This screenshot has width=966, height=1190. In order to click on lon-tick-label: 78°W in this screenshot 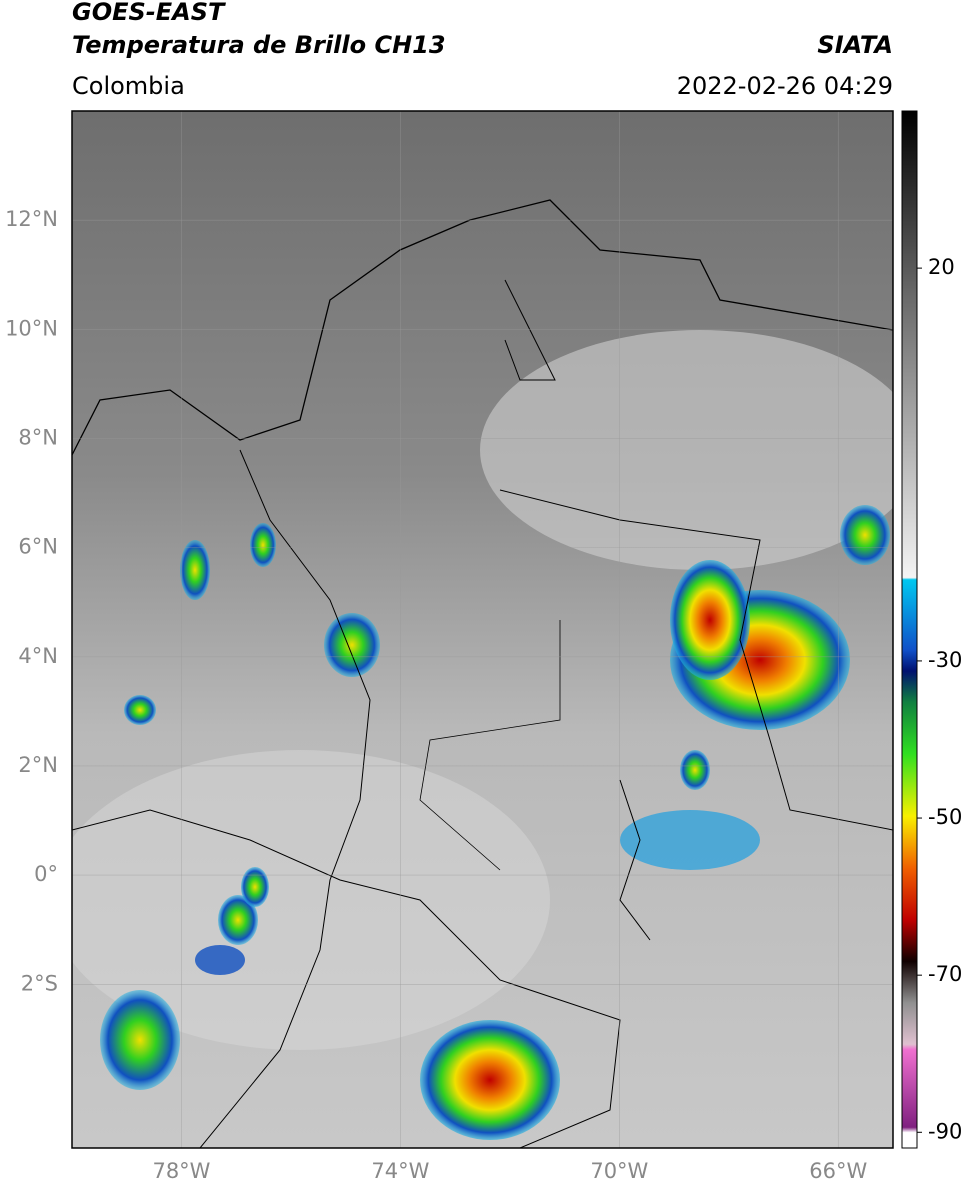, I will do `click(181, 1171)`.